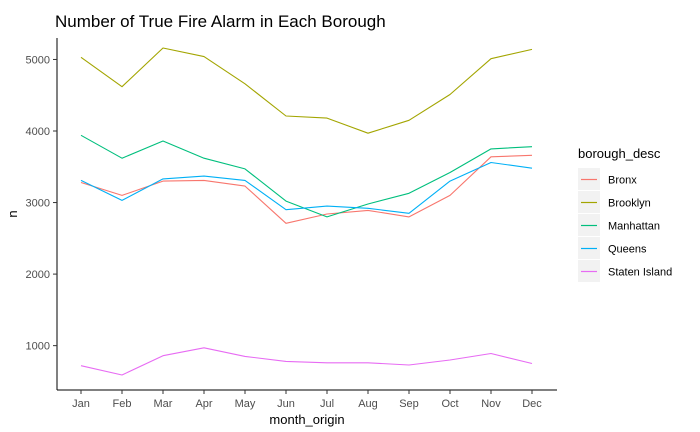  What do you see at coordinates (306, 90) in the screenshot?
I see `series-line-brooklyn` at bounding box center [306, 90].